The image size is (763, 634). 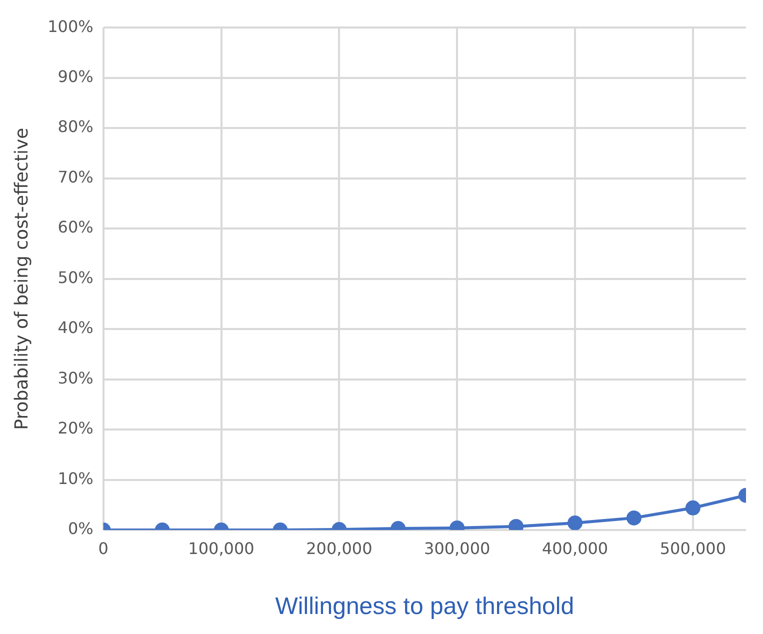 I want to click on y-tick-label: 80%, so click(x=76, y=126).